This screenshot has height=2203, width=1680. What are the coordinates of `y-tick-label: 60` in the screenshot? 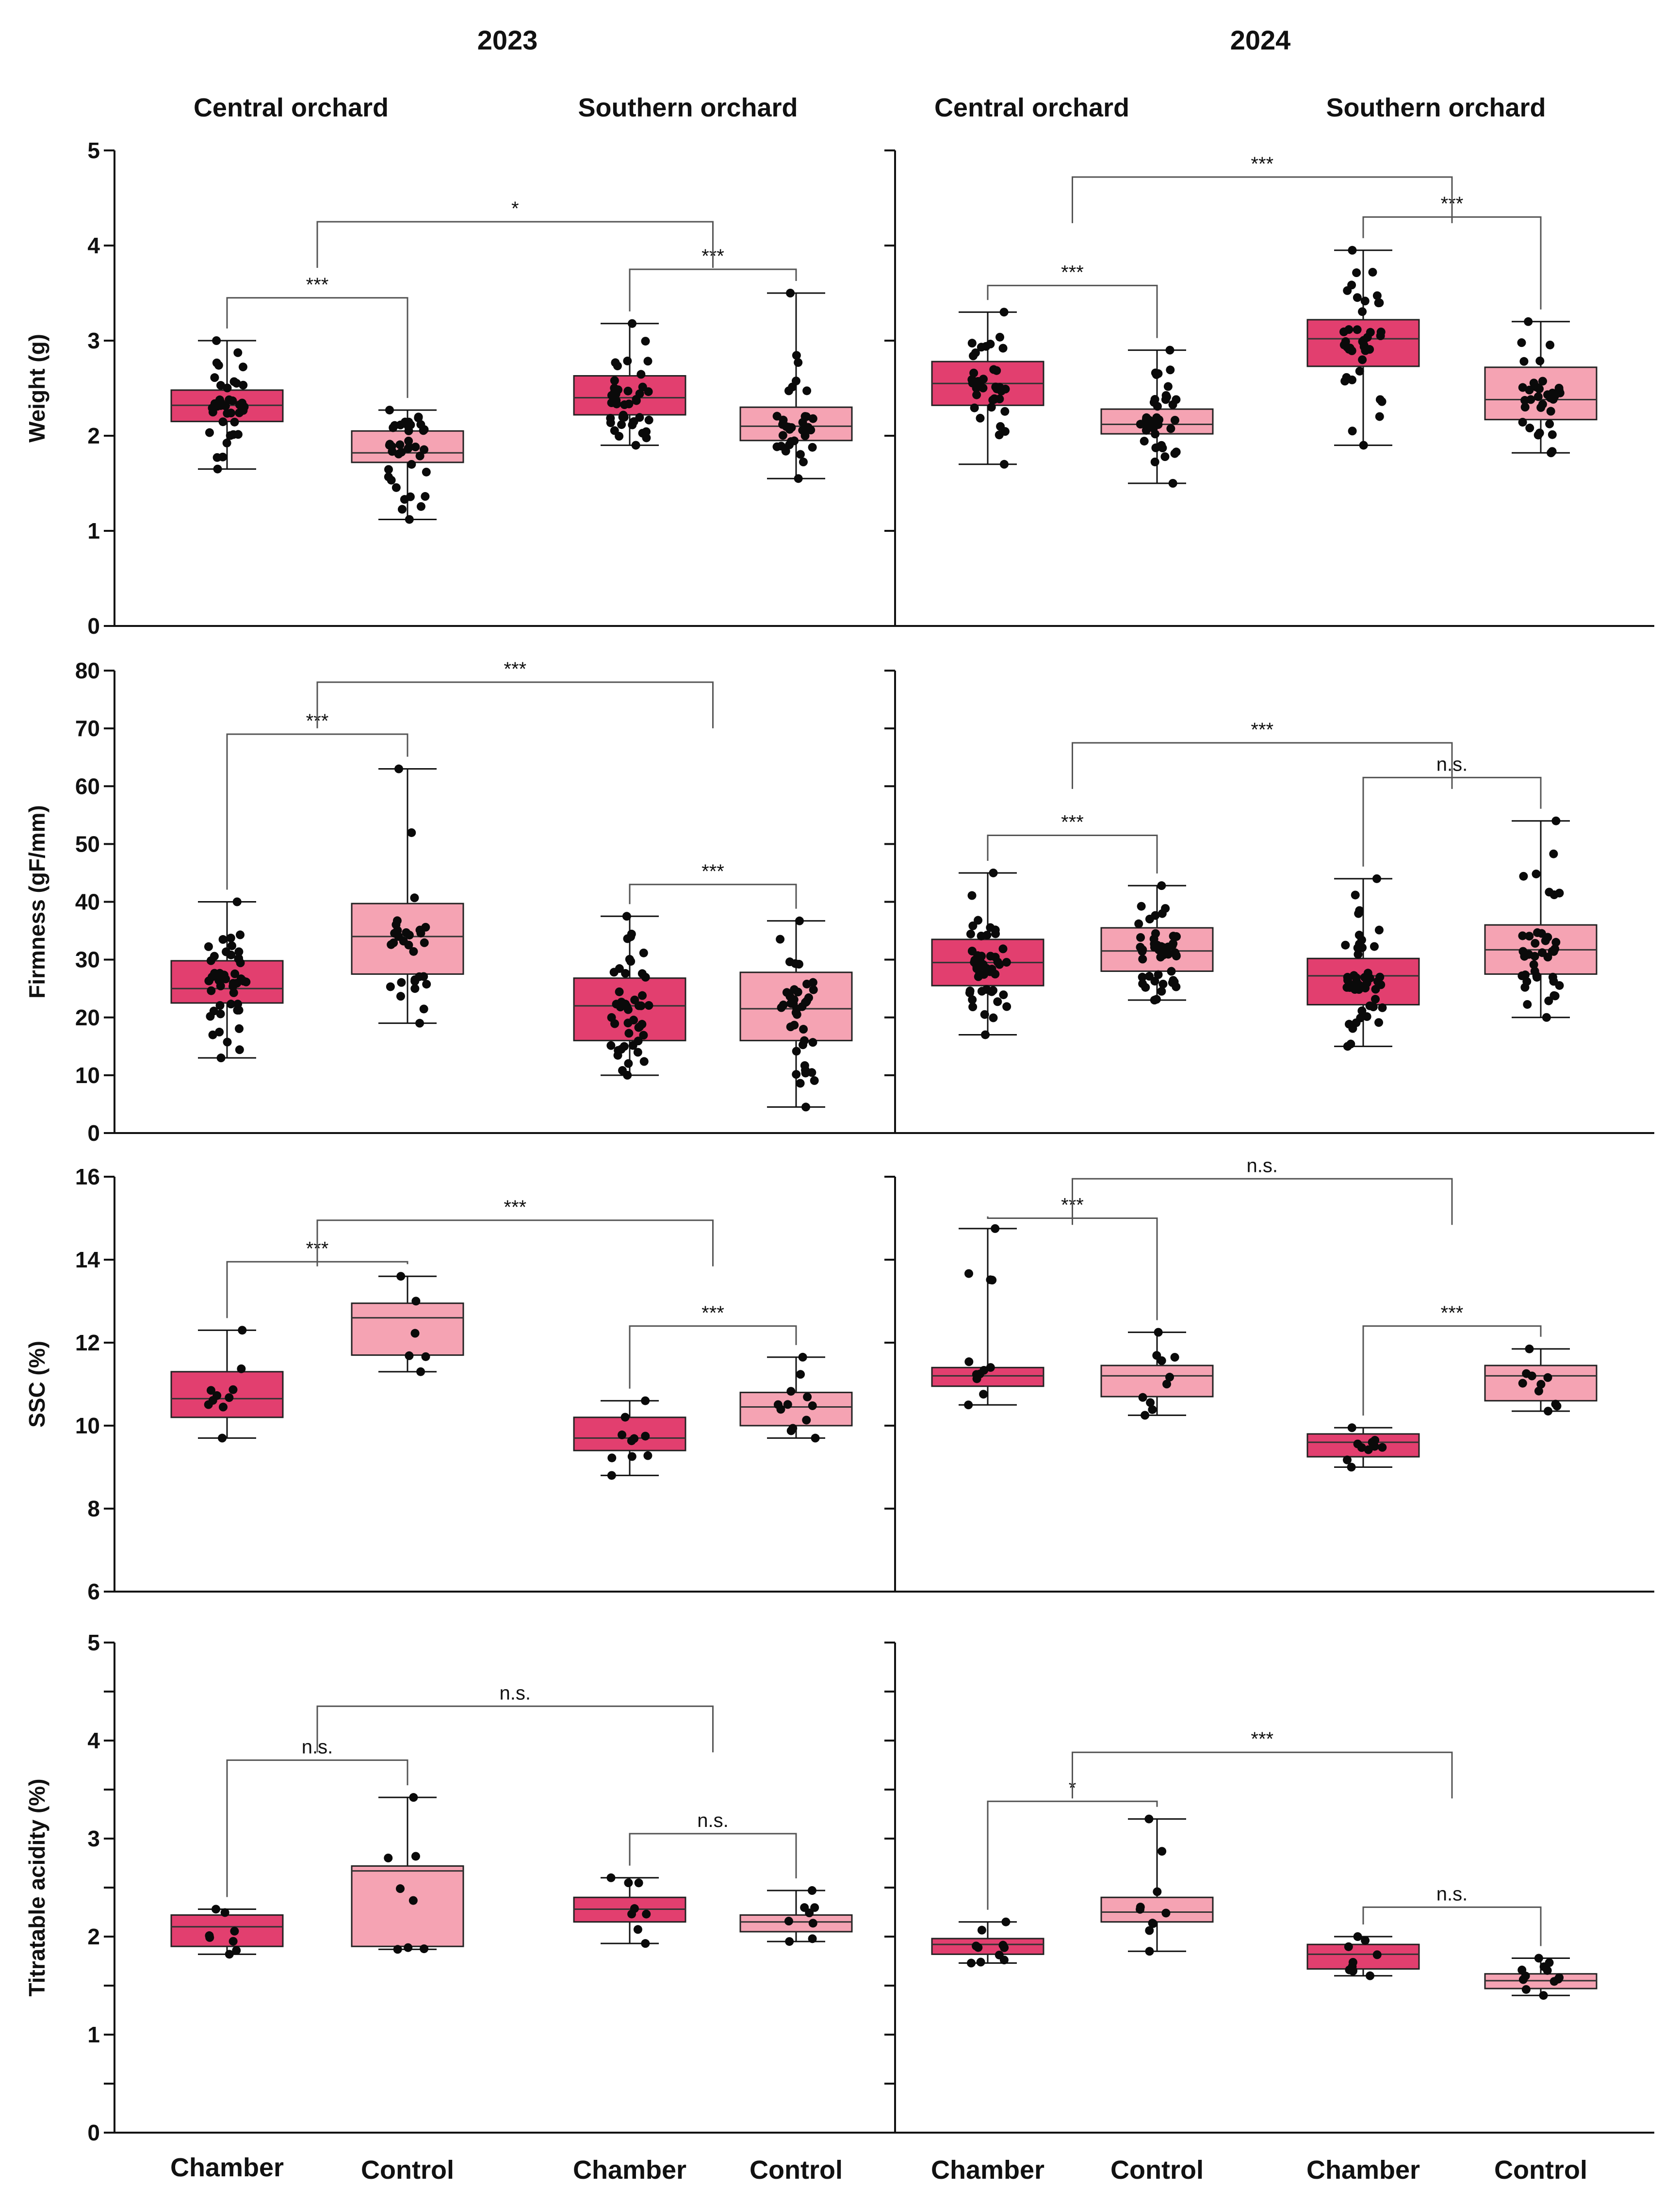 It's located at (87, 786).